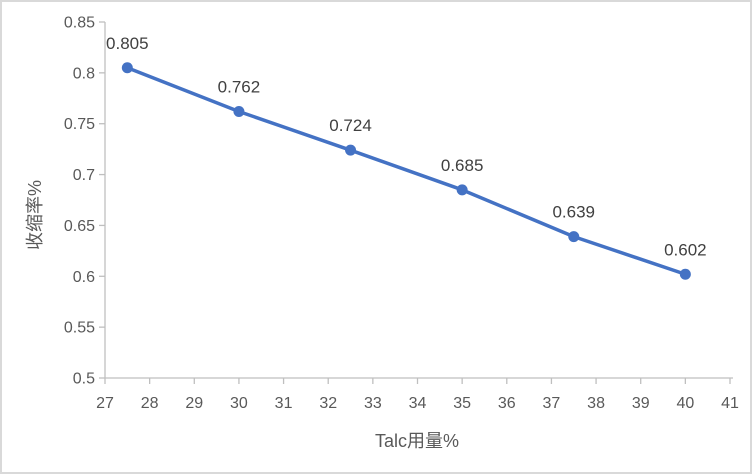  Describe the element at coordinates (84, 277) in the screenshot. I see `y-axis-tick-label: 0.6` at that location.